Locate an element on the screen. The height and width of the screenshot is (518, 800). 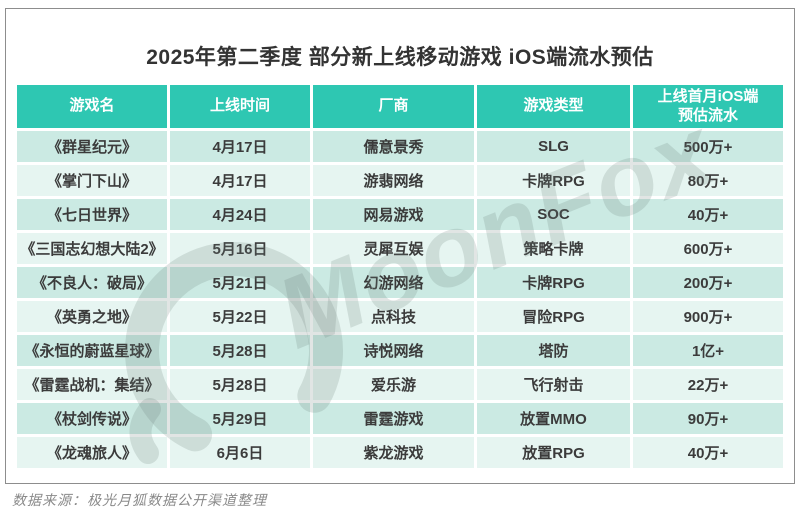
table-row: 《杖剑传说》 5月29日 雷霆游戏 放置MMO 90万+ is located at coordinates (400, 418).